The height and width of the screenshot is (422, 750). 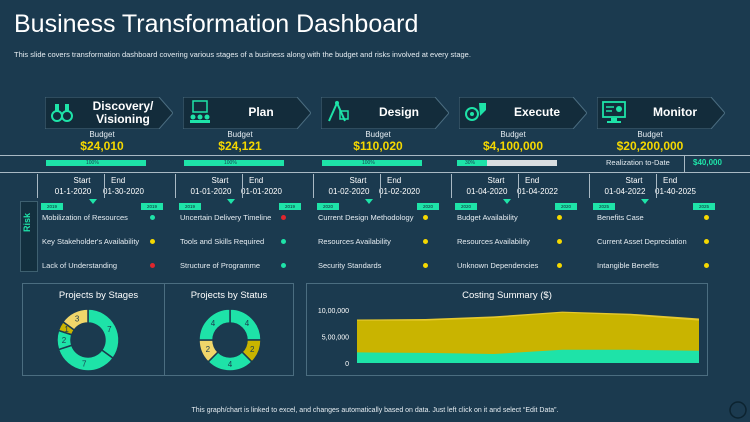 What do you see at coordinates (222, 241) in the screenshot?
I see `risk-item: Tools and Skills Required` at bounding box center [222, 241].